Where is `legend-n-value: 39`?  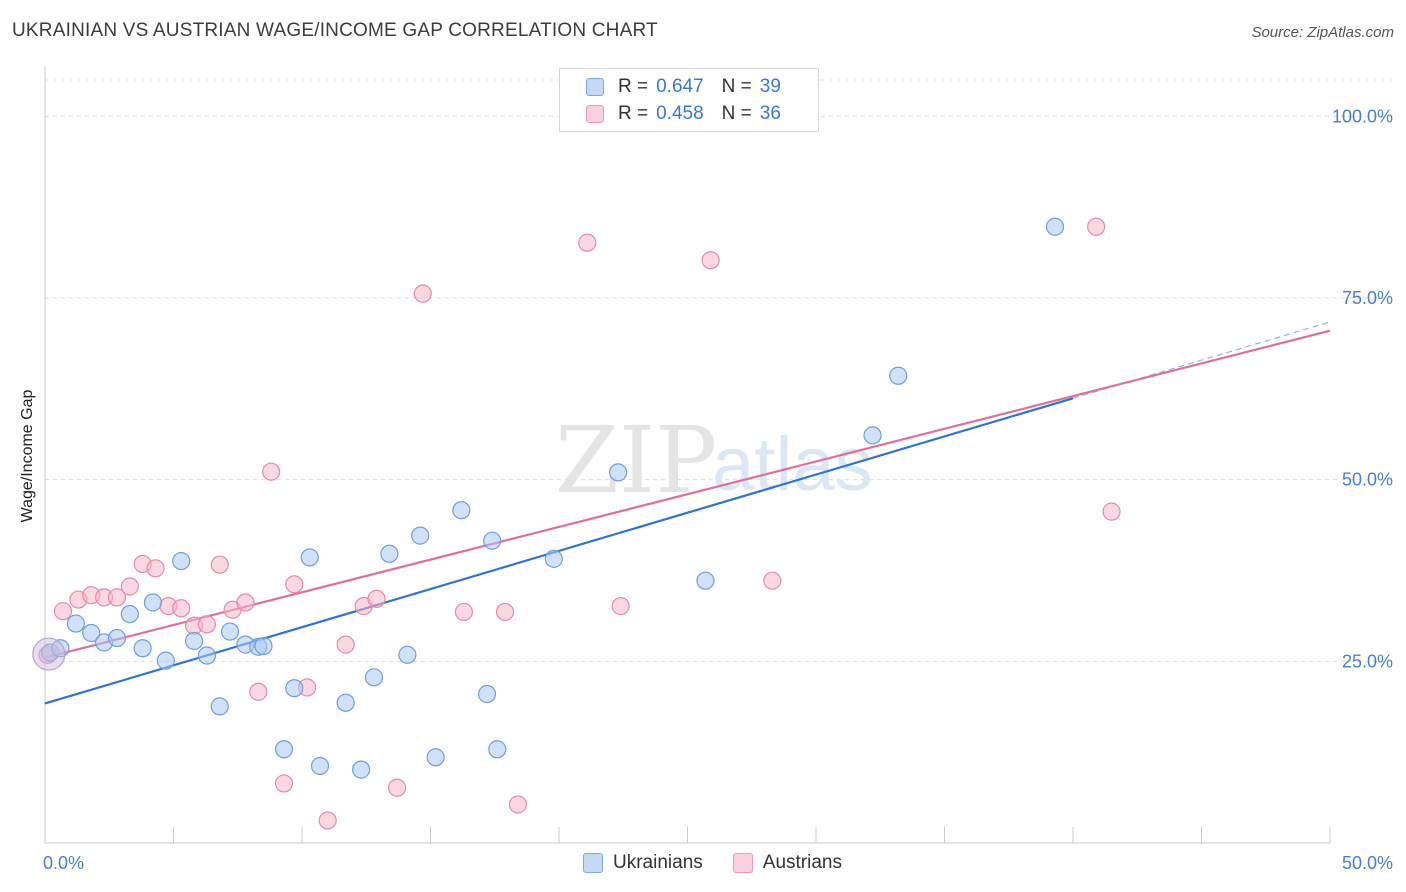
legend-n-value: 39 is located at coordinates (770, 86).